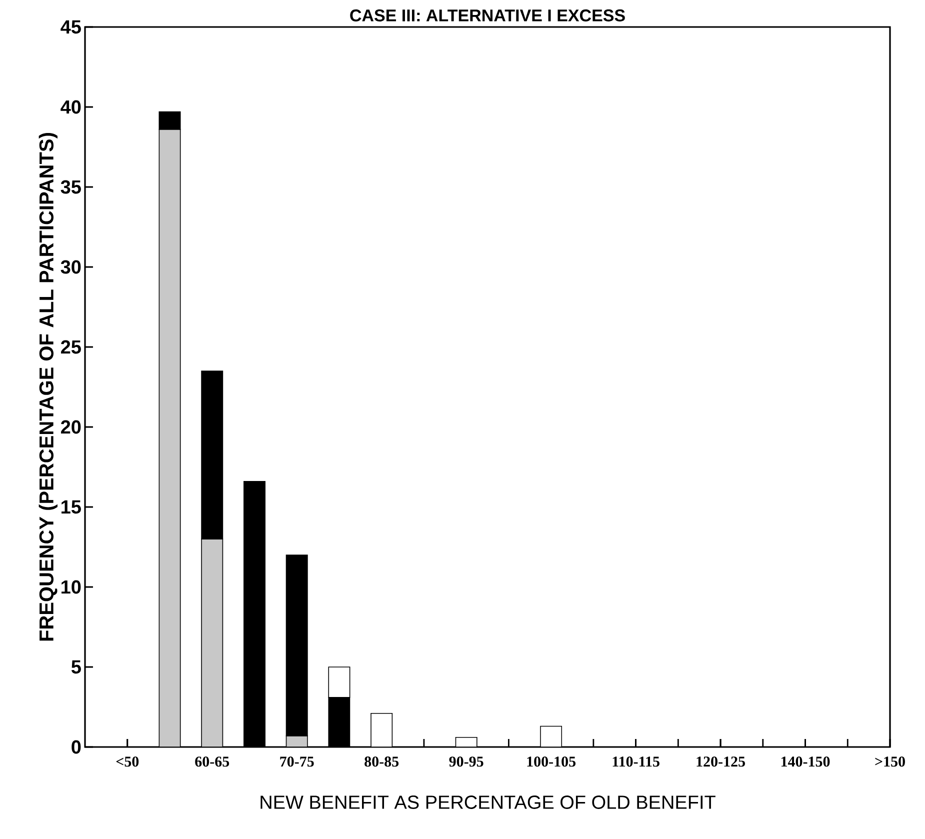 This screenshot has width=925, height=839. Describe the element at coordinates (805, 761) in the screenshot. I see `x-tick-label: 140-150` at that location.